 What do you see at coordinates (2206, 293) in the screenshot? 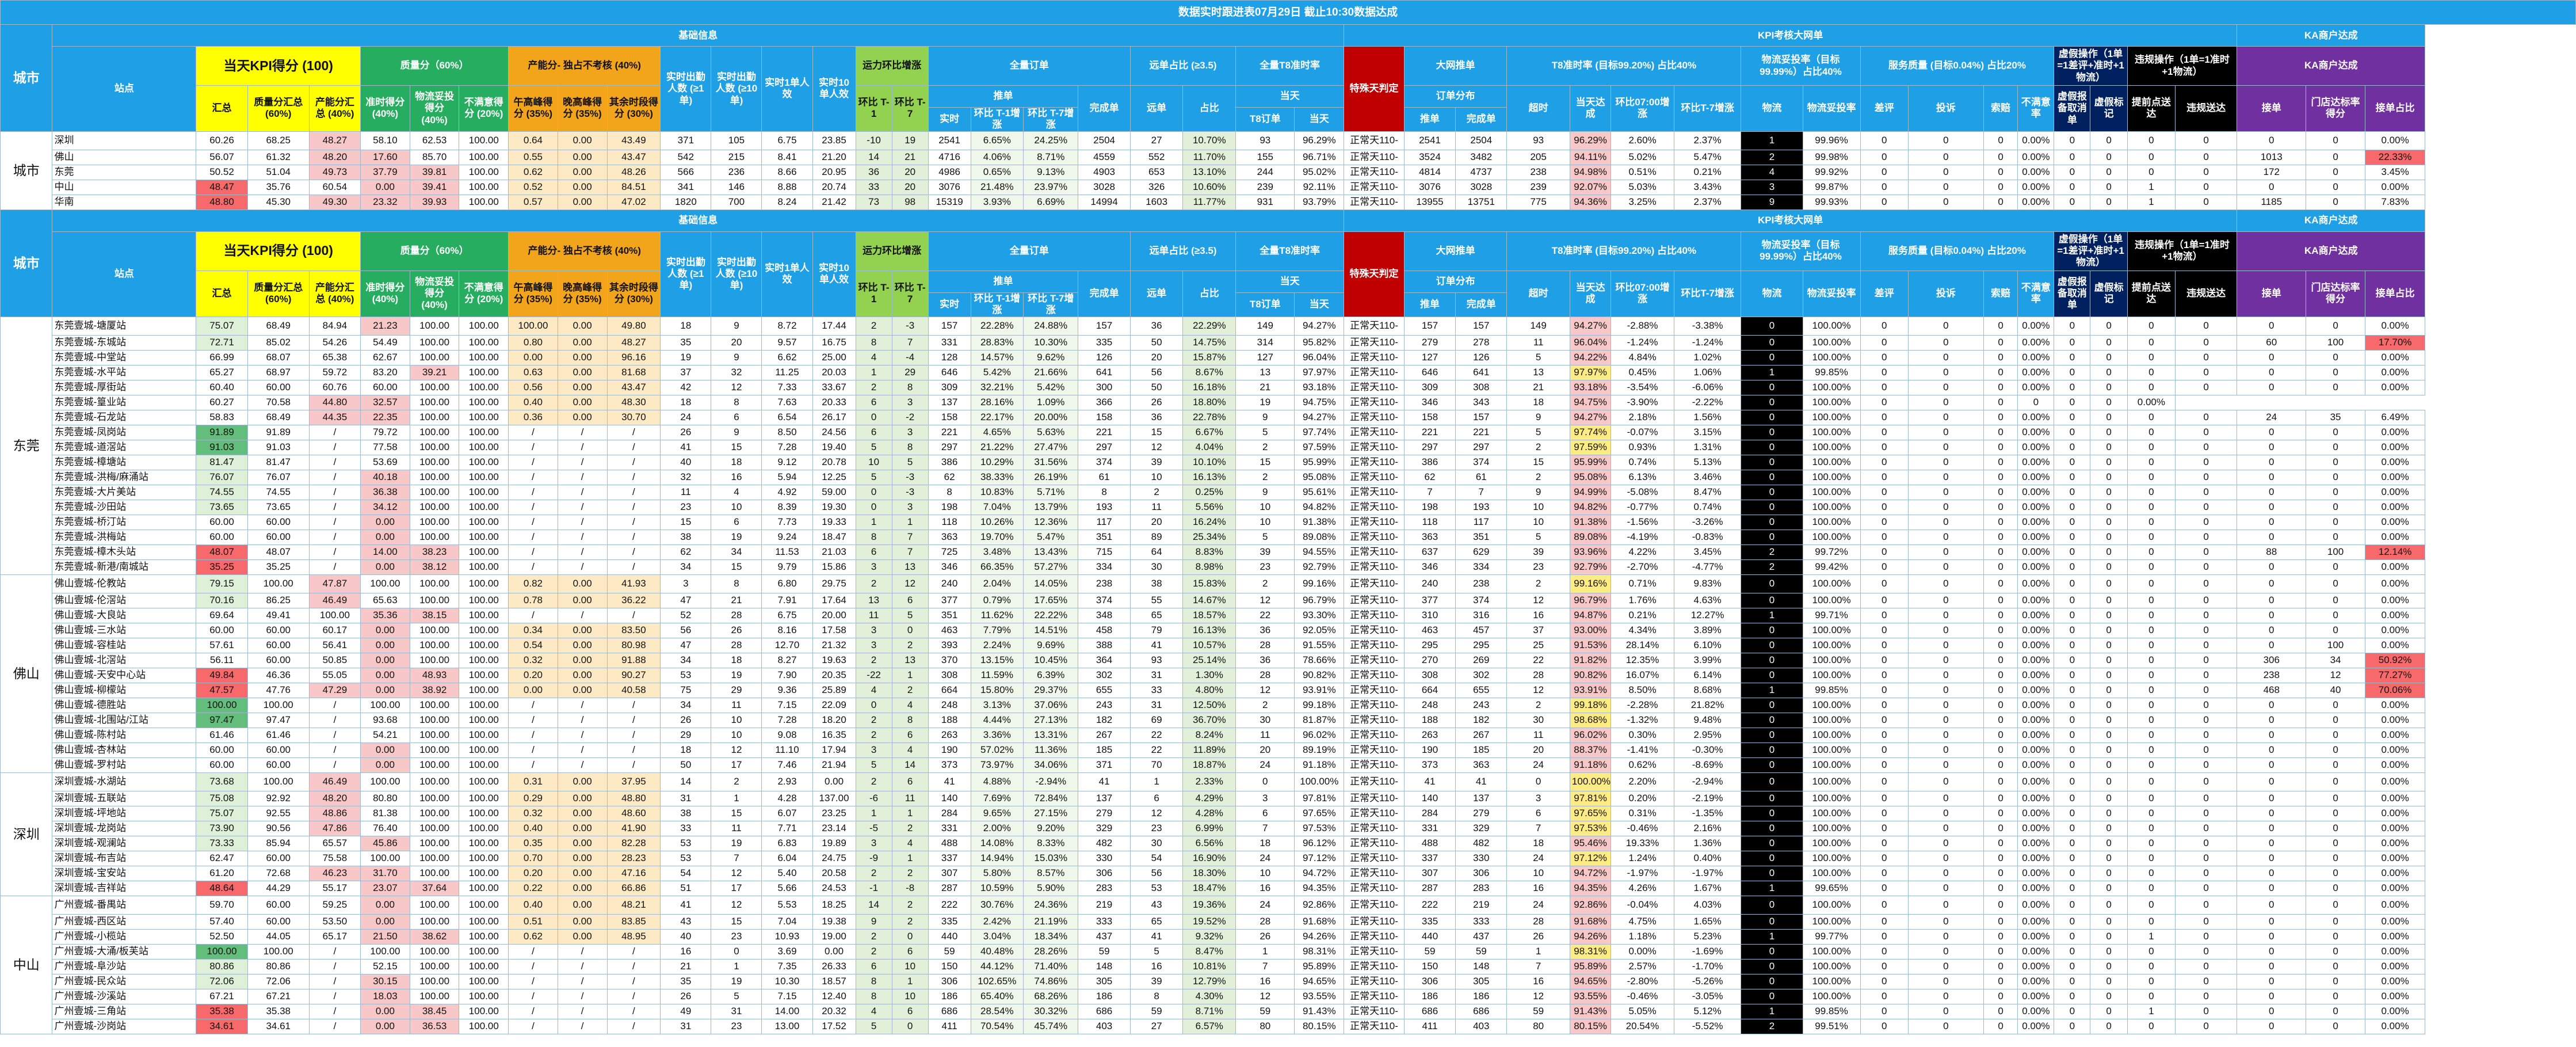
I see `illegal-deliver-header: 违规送达` at bounding box center [2206, 293].